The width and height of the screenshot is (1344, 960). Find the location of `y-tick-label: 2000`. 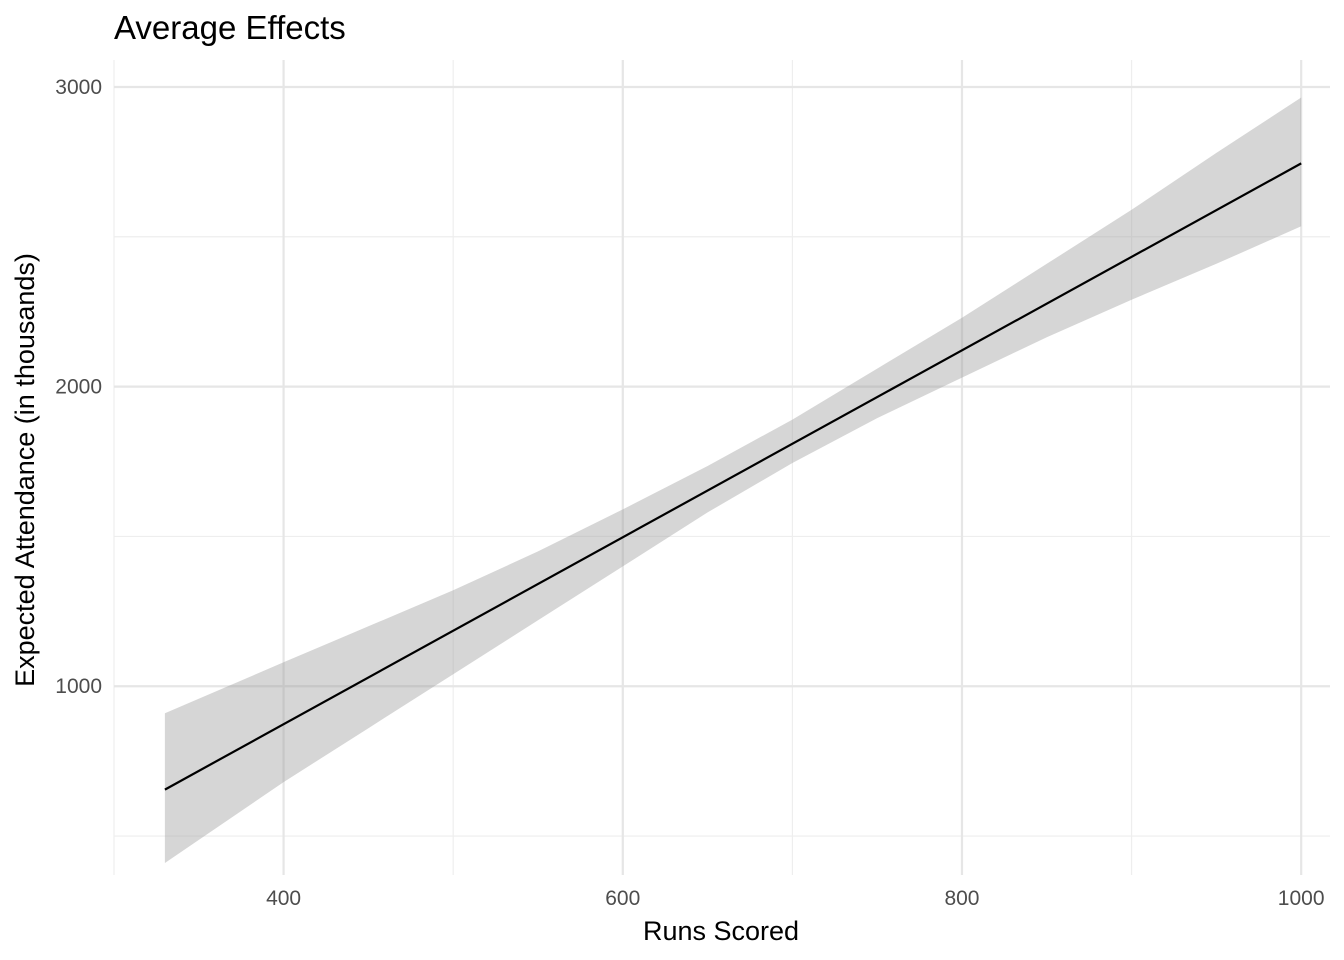

y-tick-label: 2000 is located at coordinates (78, 387).